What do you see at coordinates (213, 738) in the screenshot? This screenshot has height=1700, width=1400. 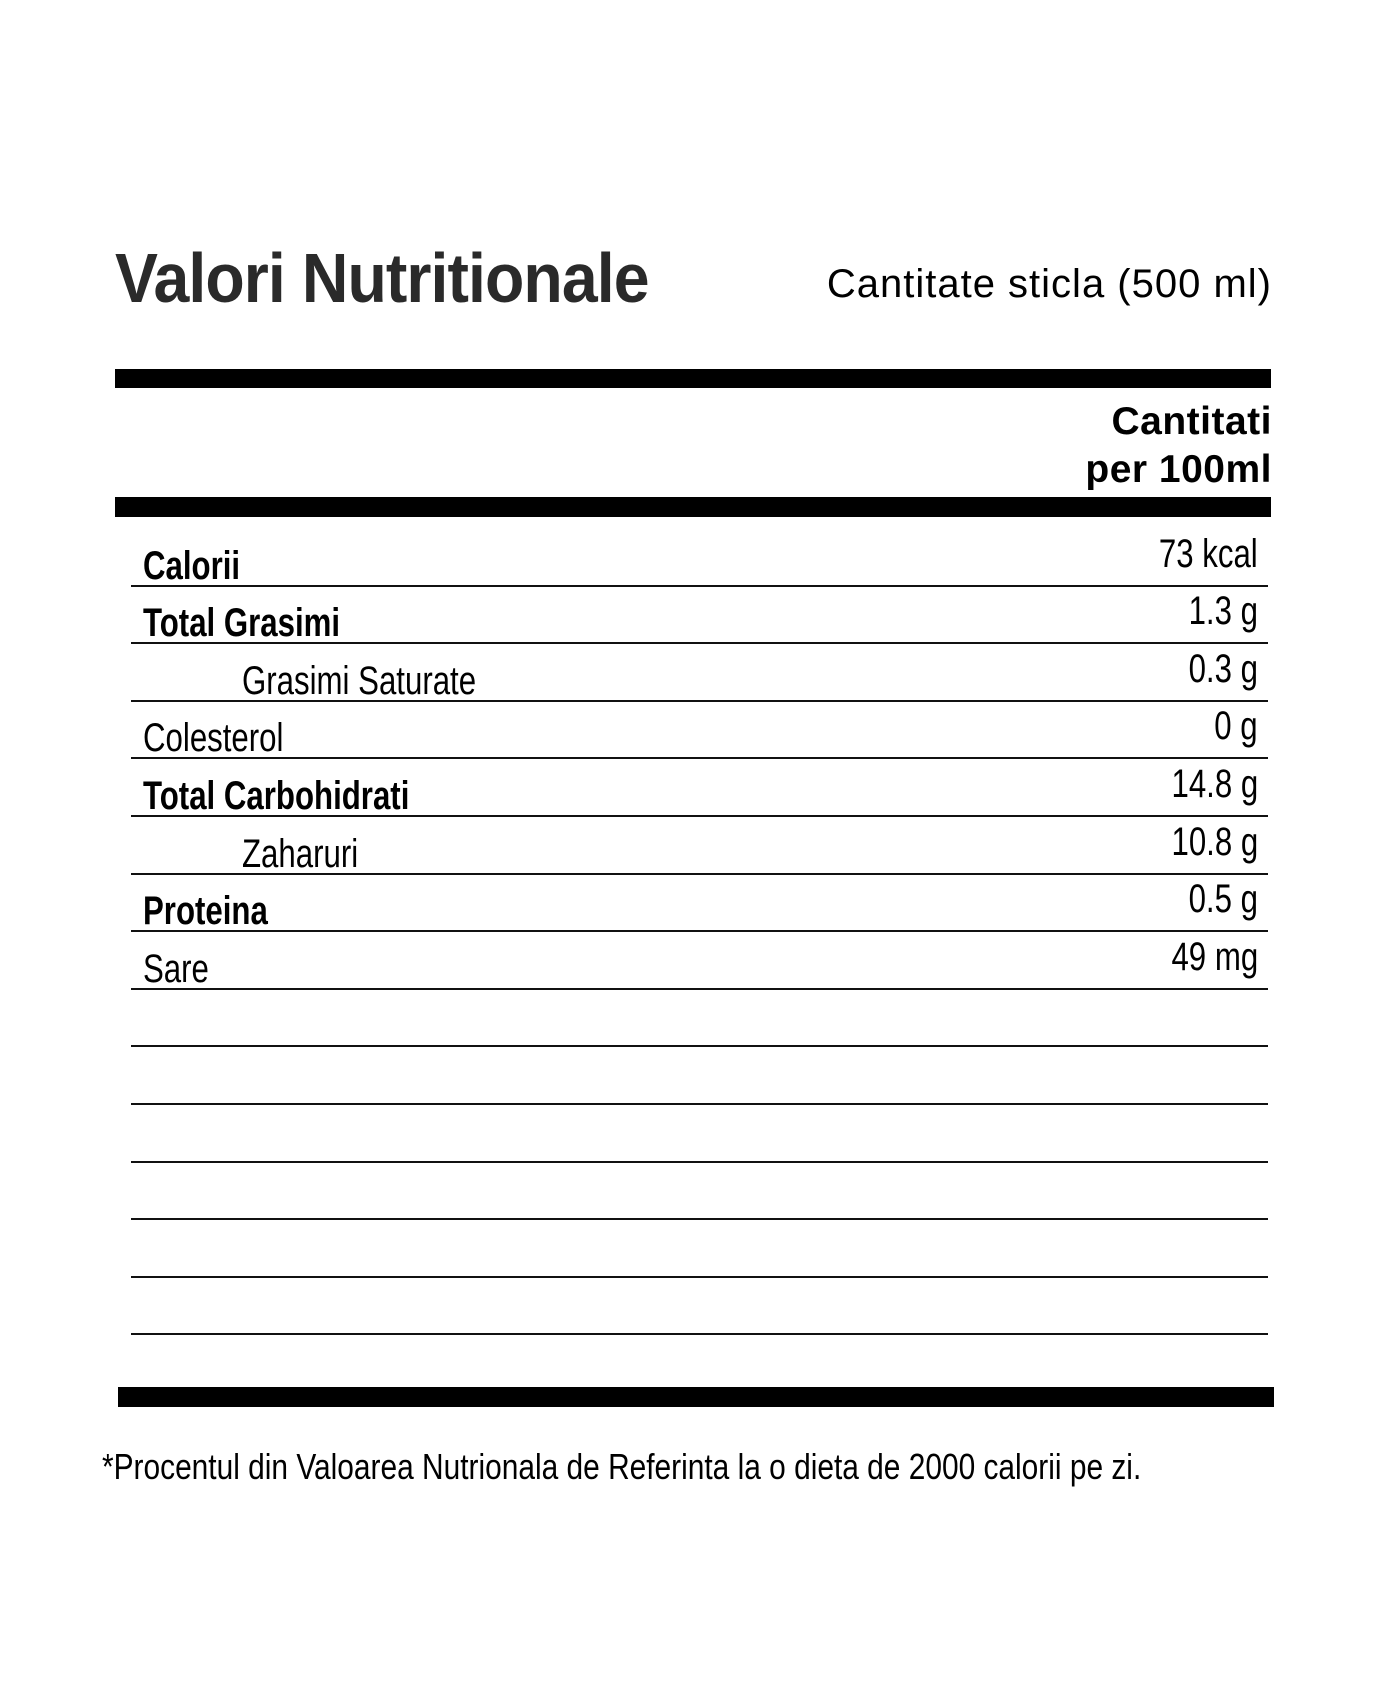 I see `nutrient-label: Colesterol` at bounding box center [213, 738].